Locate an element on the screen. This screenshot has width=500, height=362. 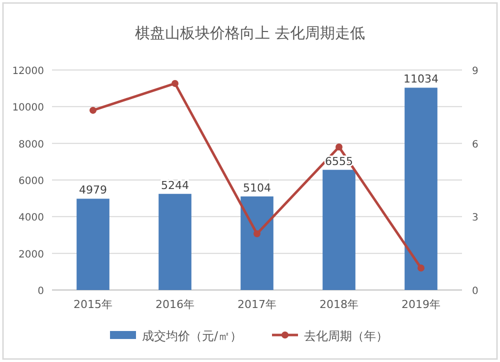
y2-tick-label: 6 is located at coordinates (475, 144).